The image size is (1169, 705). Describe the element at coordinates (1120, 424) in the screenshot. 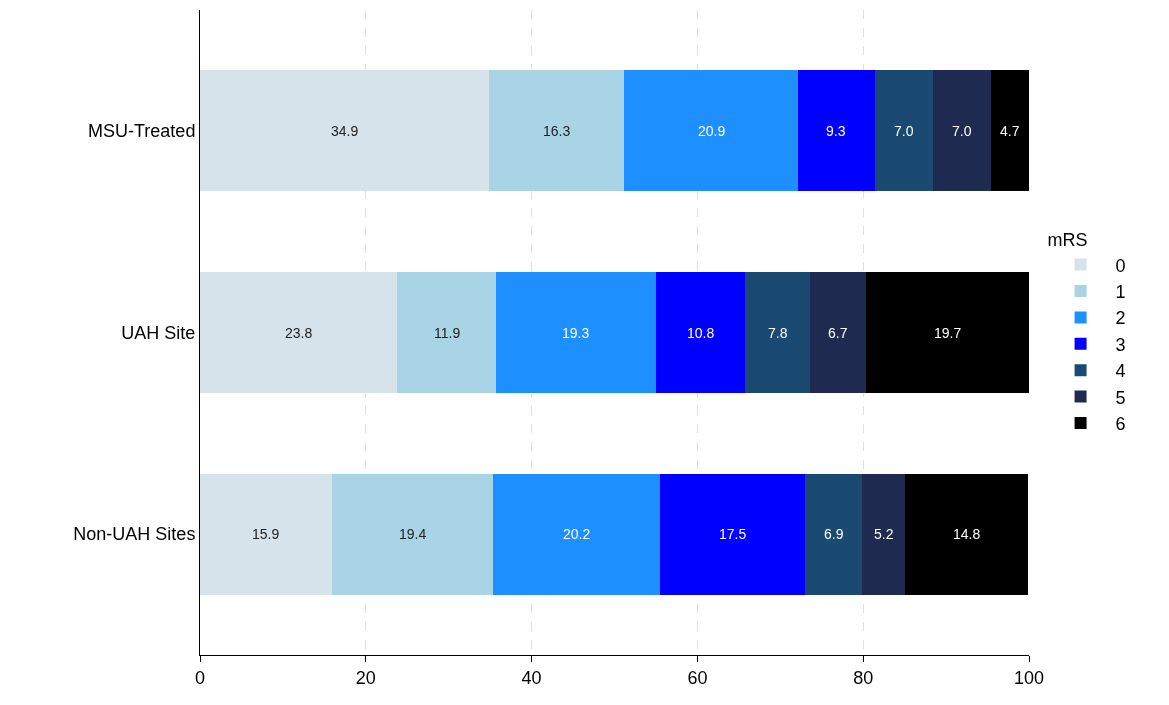

I see `legend-label: 6` at that location.